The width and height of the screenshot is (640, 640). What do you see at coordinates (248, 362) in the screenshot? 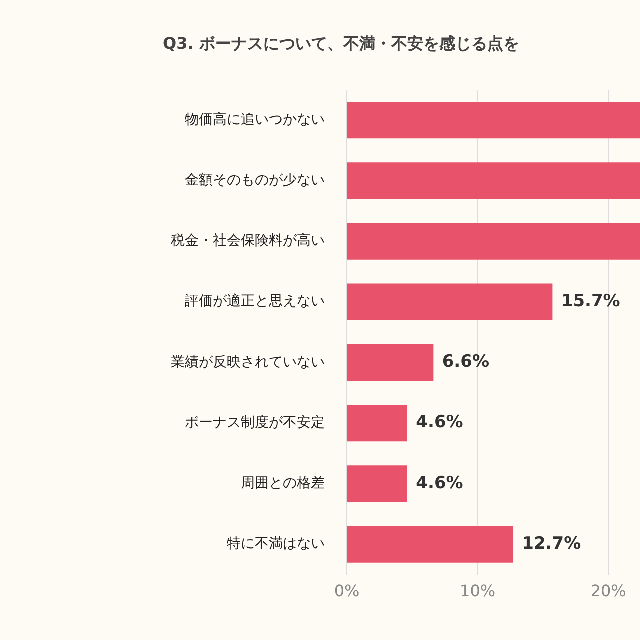
I see `y-tick-label: 業績が反映されていない` at bounding box center [248, 362].